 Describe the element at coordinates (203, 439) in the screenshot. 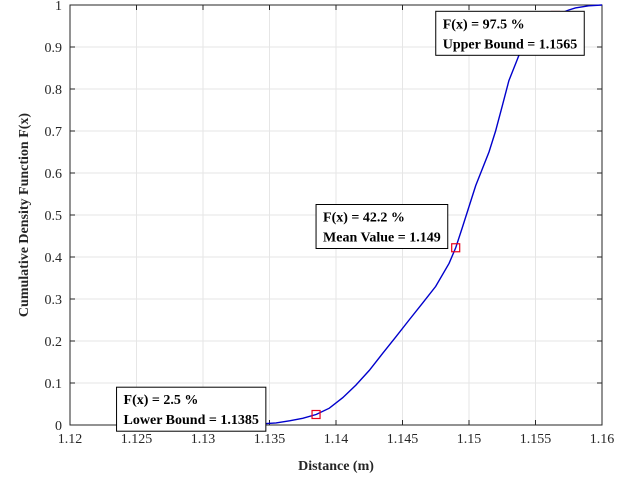

I see `x-tick-label: 1.13` at that location.